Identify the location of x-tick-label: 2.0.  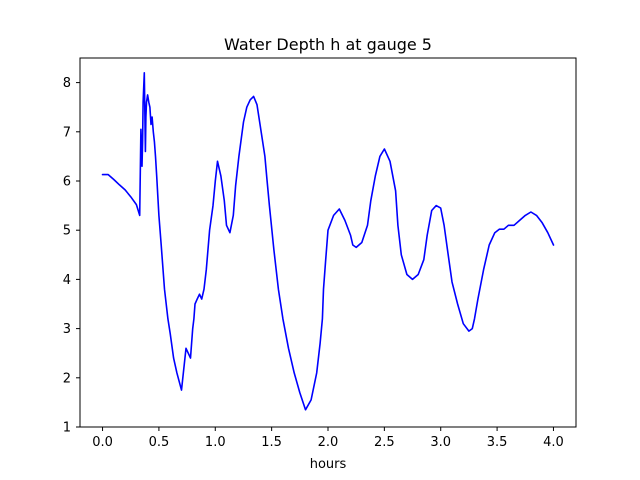
(328, 442).